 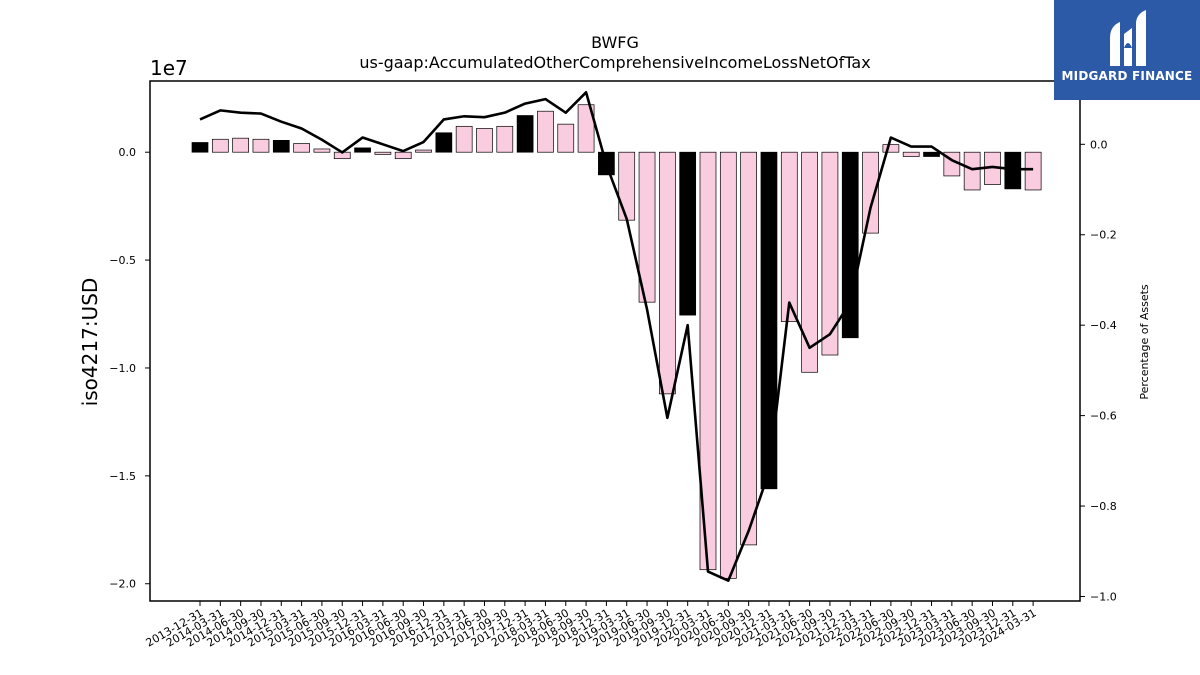 What do you see at coordinates (1144, 342) in the screenshot?
I see `y2-axis-label: Percentage of Assets` at bounding box center [1144, 342].